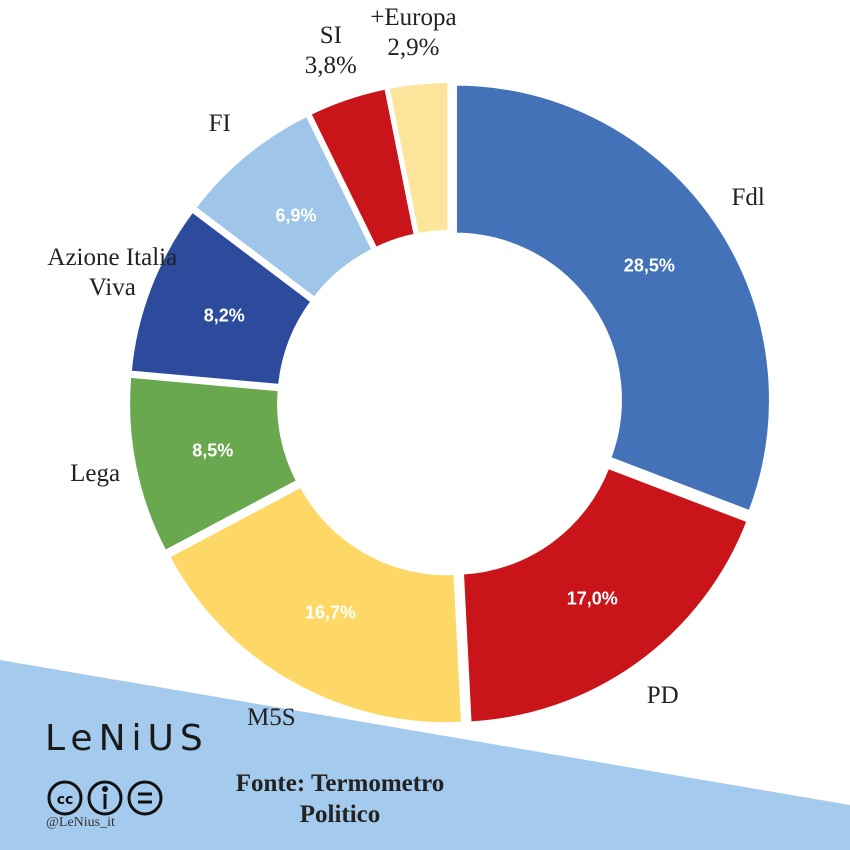 The image size is (850, 850). What do you see at coordinates (105, 798) in the screenshot?
I see `cc-icons: cc` at bounding box center [105, 798].